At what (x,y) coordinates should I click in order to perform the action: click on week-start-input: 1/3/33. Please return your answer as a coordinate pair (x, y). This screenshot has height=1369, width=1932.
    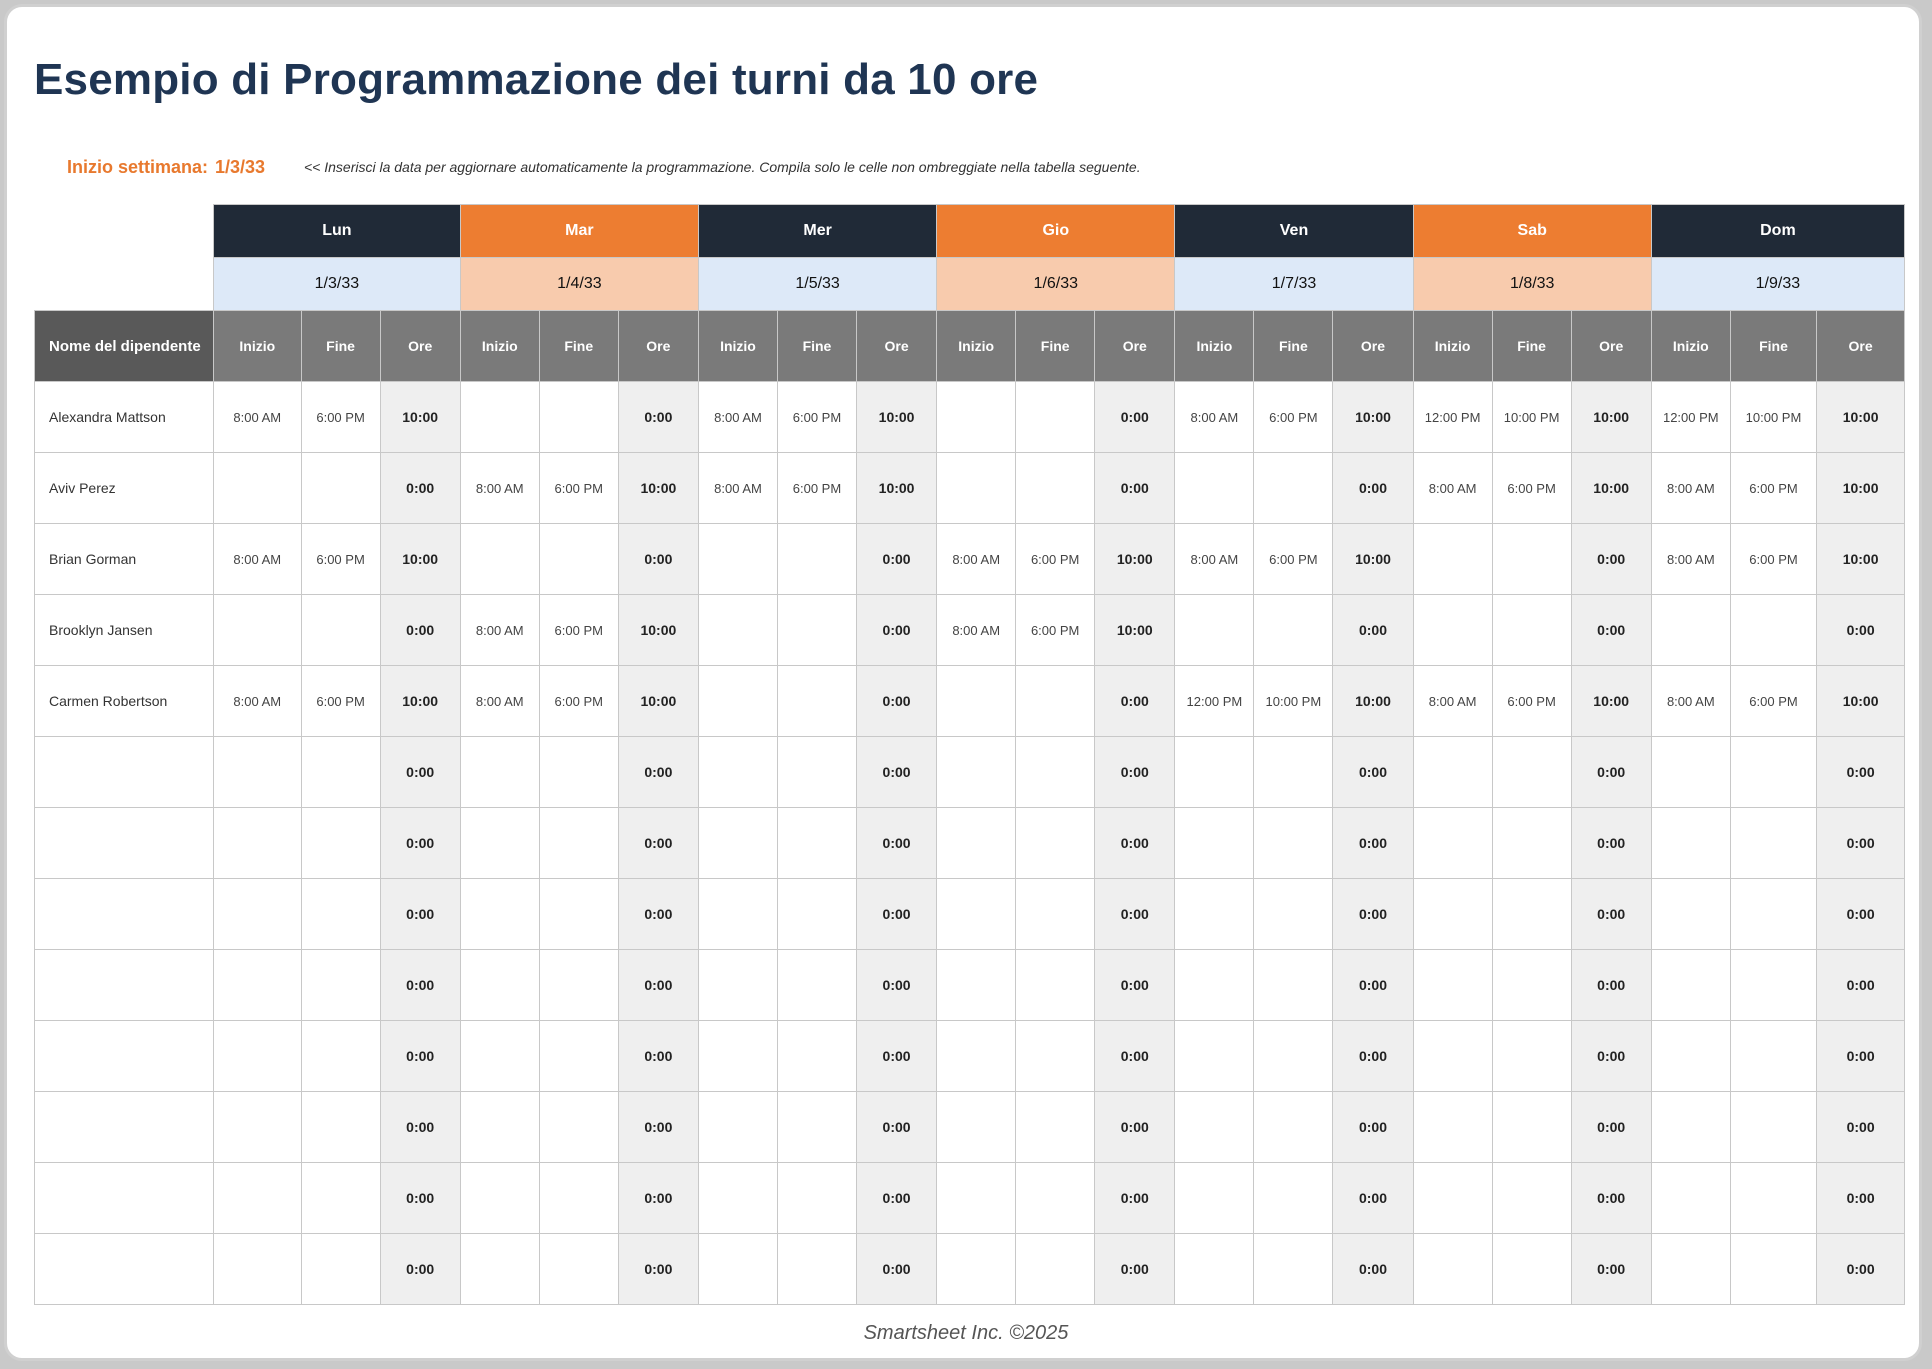
    Looking at the image, I should click on (240, 167).